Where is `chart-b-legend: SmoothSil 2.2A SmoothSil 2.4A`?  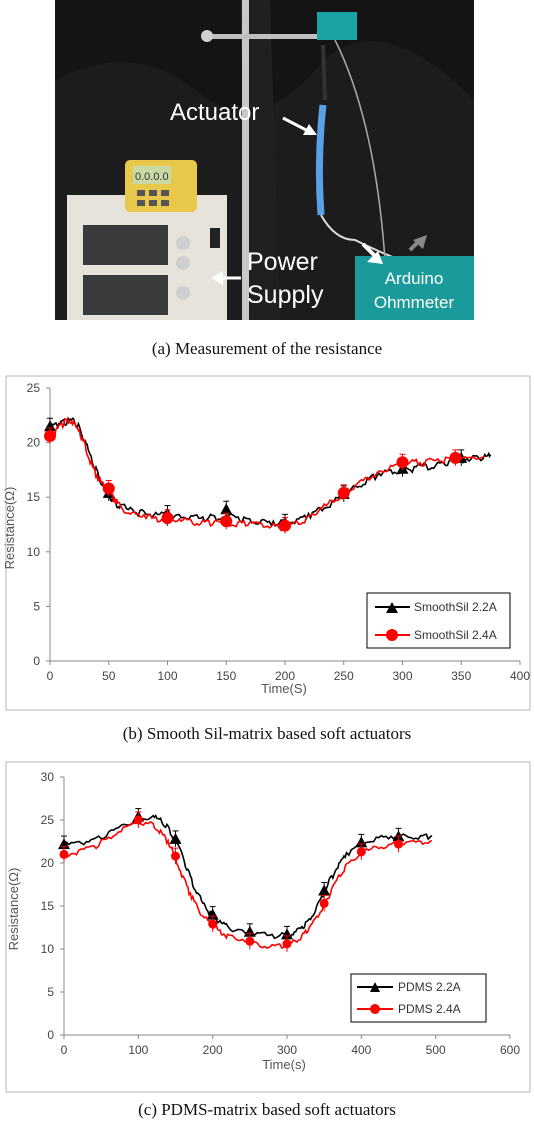
chart-b-legend: SmoothSil 2.2A SmoothSil 2.4A is located at coordinates (438, 620).